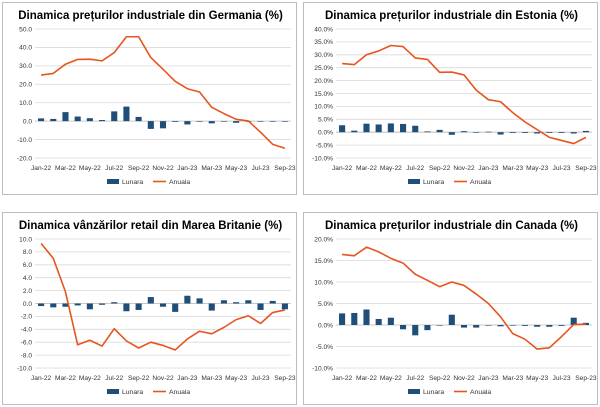 The height and width of the screenshot is (407, 600). Describe the element at coordinates (27, 252) in the screenshot. I see `y-tick-label: 8.0` at that location.